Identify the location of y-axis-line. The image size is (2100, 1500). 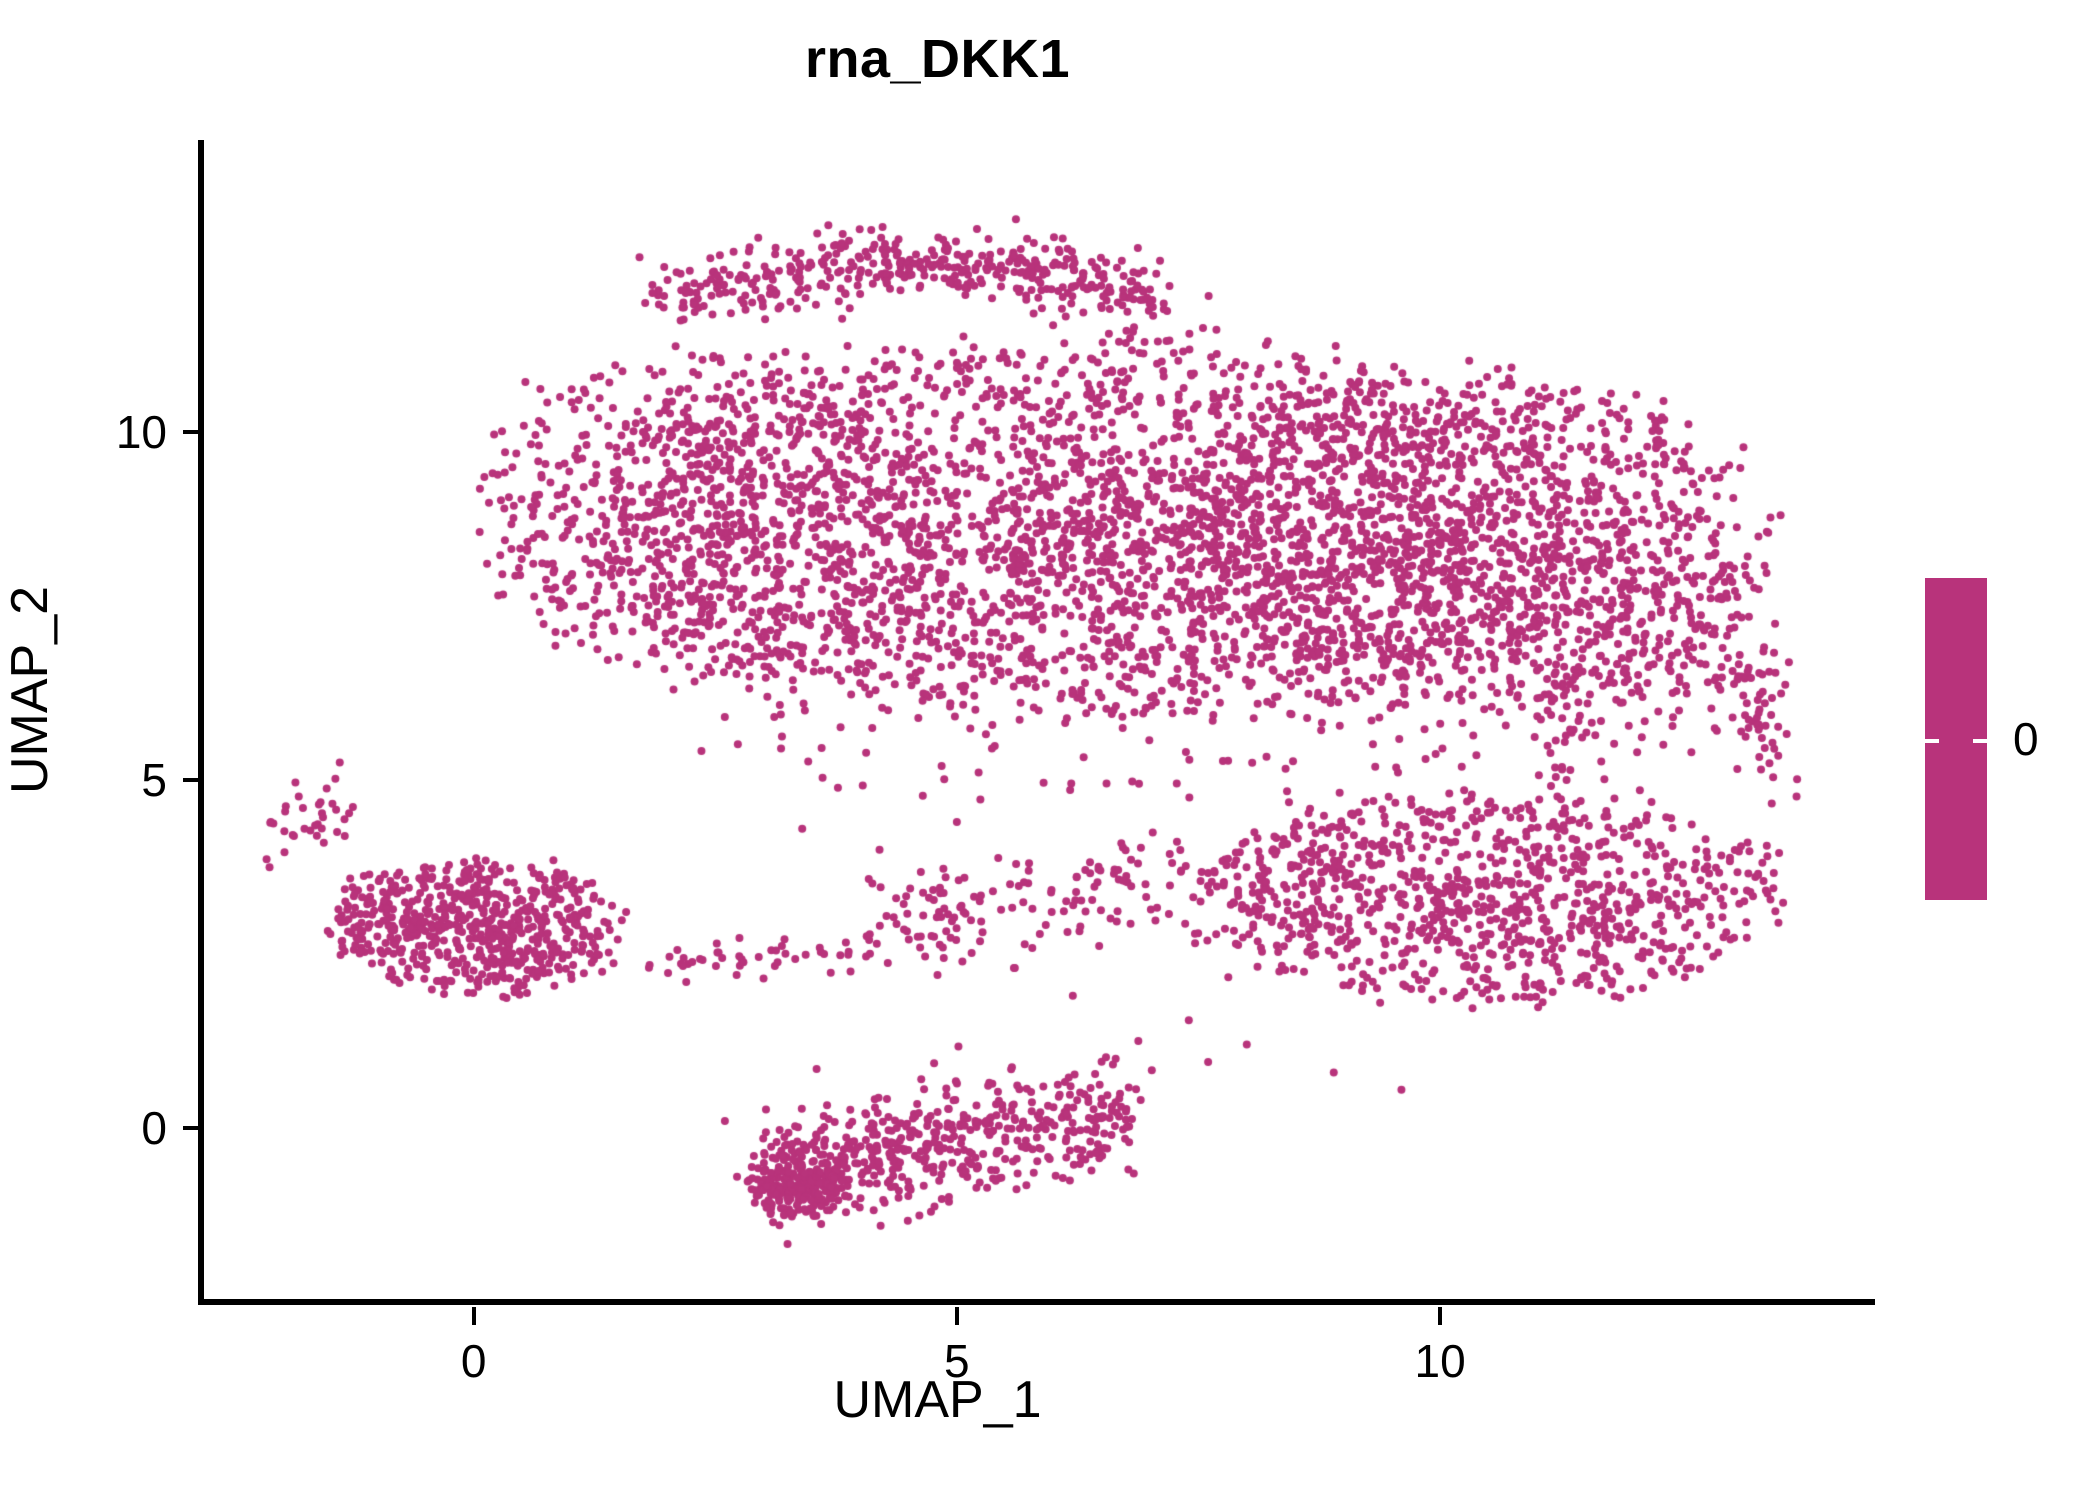
(201, 722).